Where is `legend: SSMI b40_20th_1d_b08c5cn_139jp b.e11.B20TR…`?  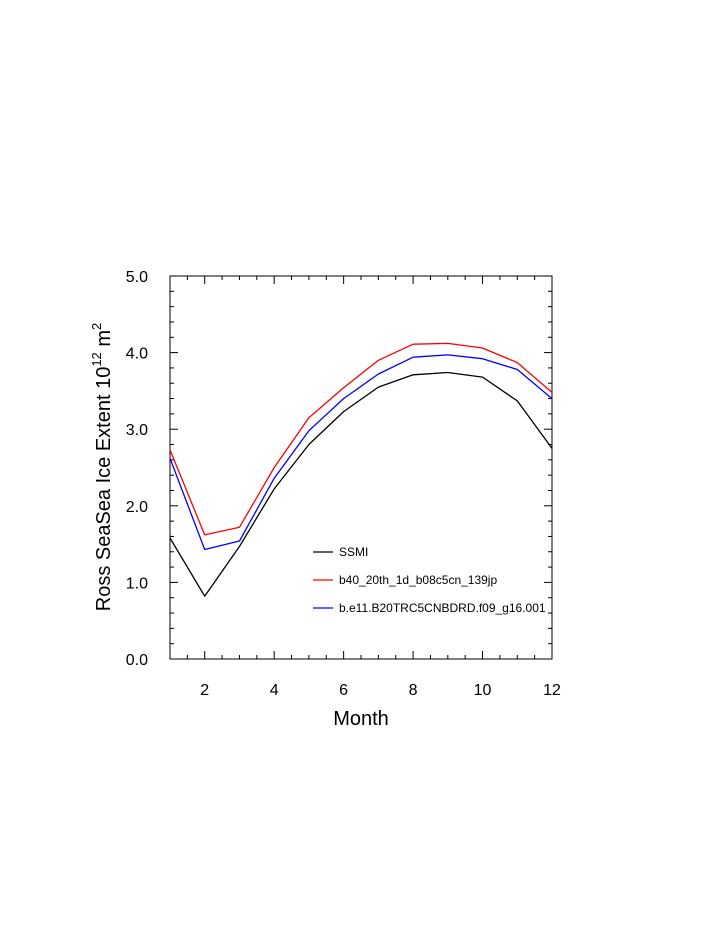
legend: SSMI b40_20th_1d_b08c5cn_139jp b.e11.B20TR… is located at coordinates (429, 580).